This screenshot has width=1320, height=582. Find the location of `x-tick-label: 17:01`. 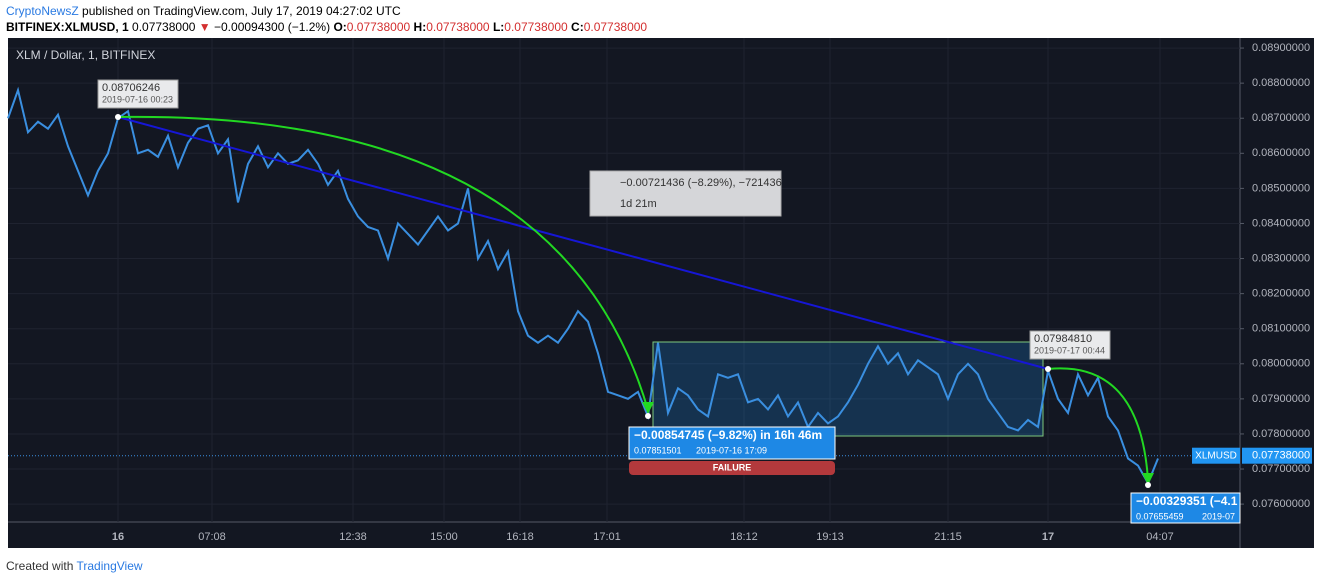

x-tick-label: 17:01 is located at coordinates (607, 537).